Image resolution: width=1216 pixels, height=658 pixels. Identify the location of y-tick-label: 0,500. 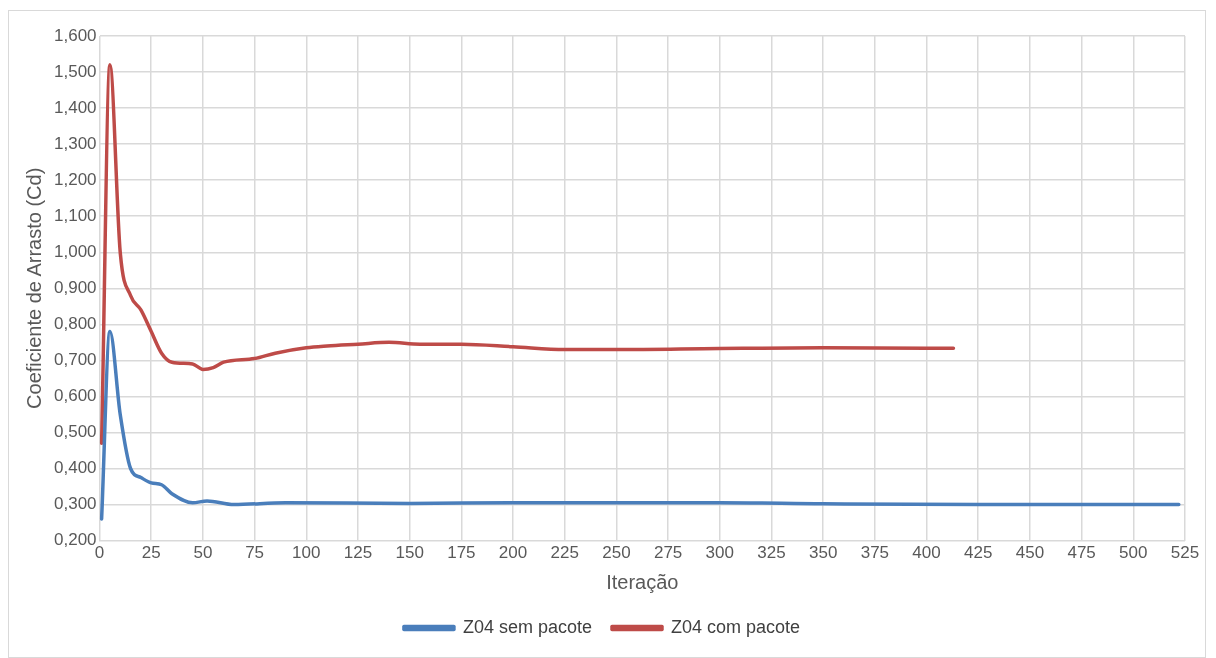
(75, 432).